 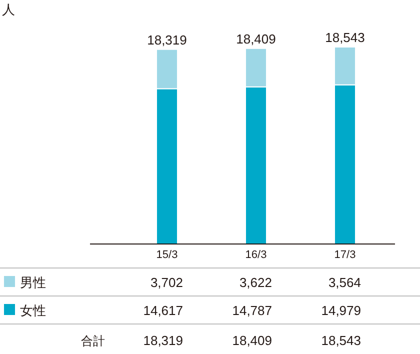 I want to click on data-label: 3,564, so click(x=344, y=282).